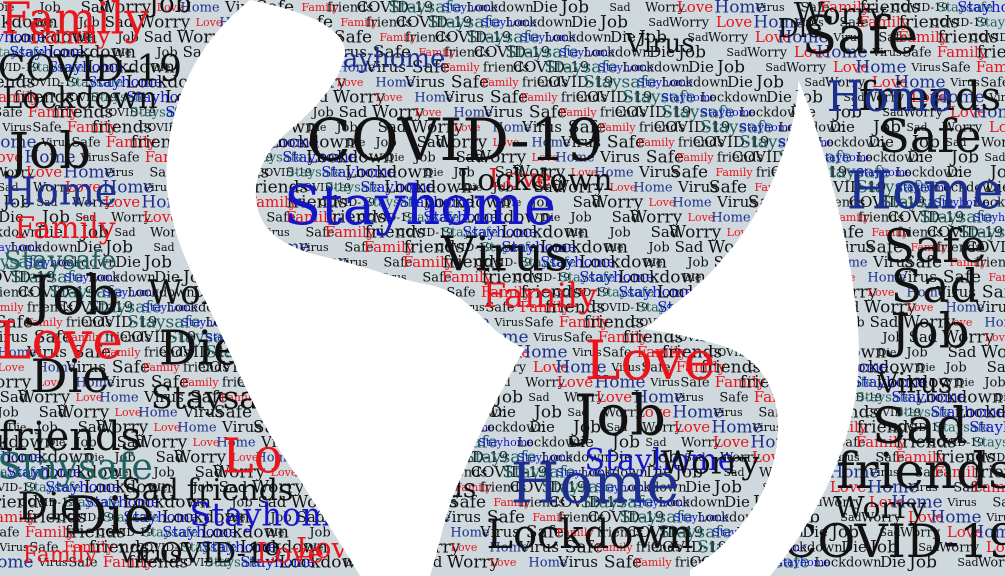 The height and width of the screenshot is (576, 1005). What do you see at coordinates (920, 426) in the screenshot?
I see `cloud-word: Sad` at bounding box center [920, 426].